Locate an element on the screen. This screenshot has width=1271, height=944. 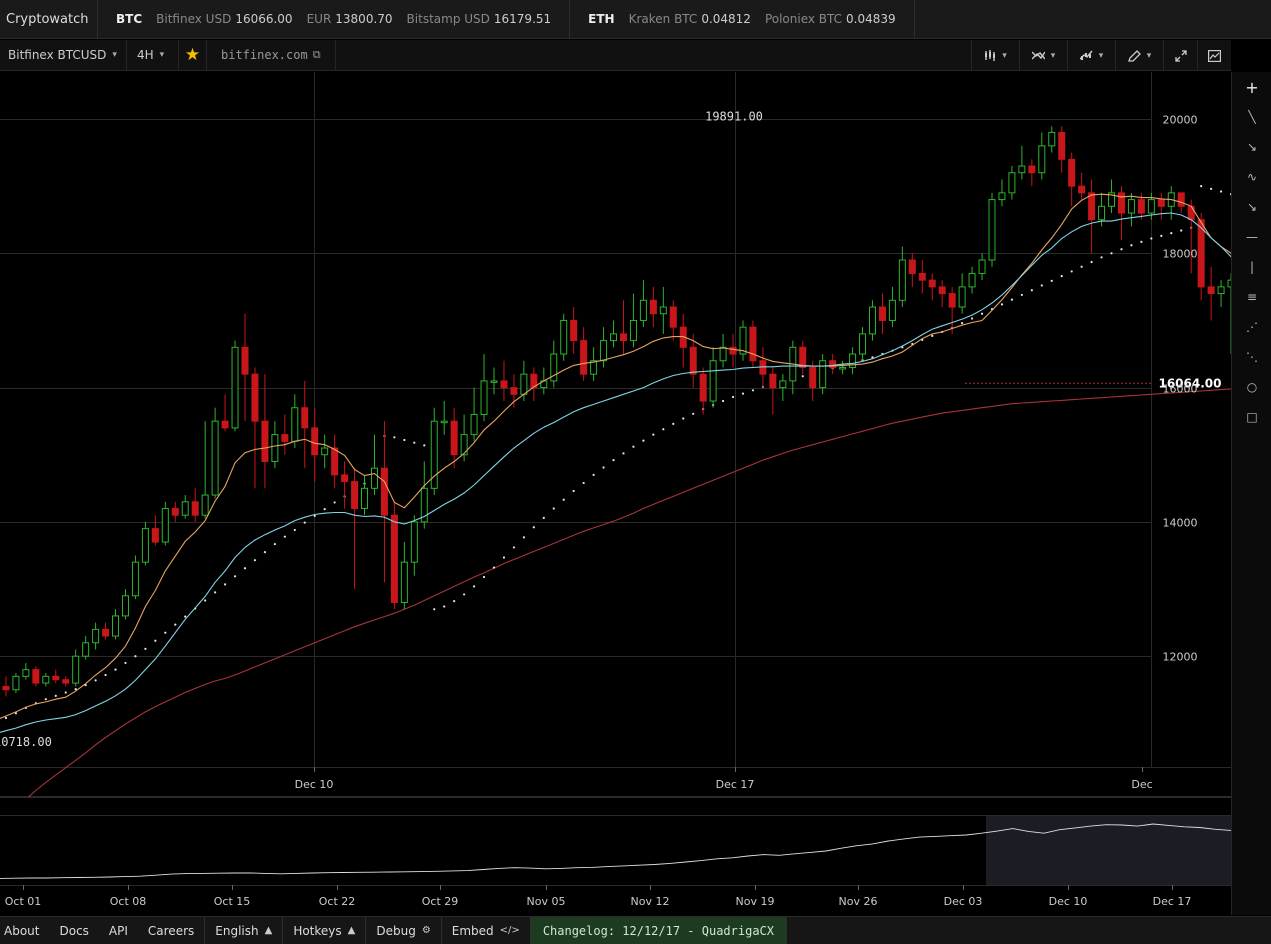
docs-link: Docs is located at coordinates (74, 930).